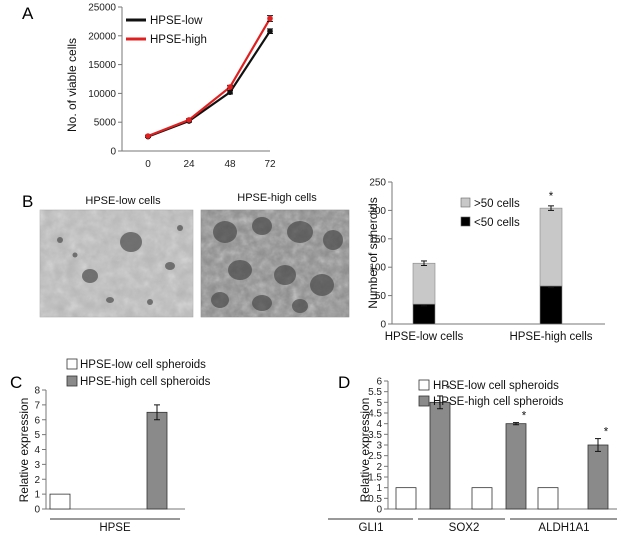 The image size is (628, 535). Describe the element at coordinates (551, 197) in the screenshot. I see `chart-b-significance-mark: *` at that location.